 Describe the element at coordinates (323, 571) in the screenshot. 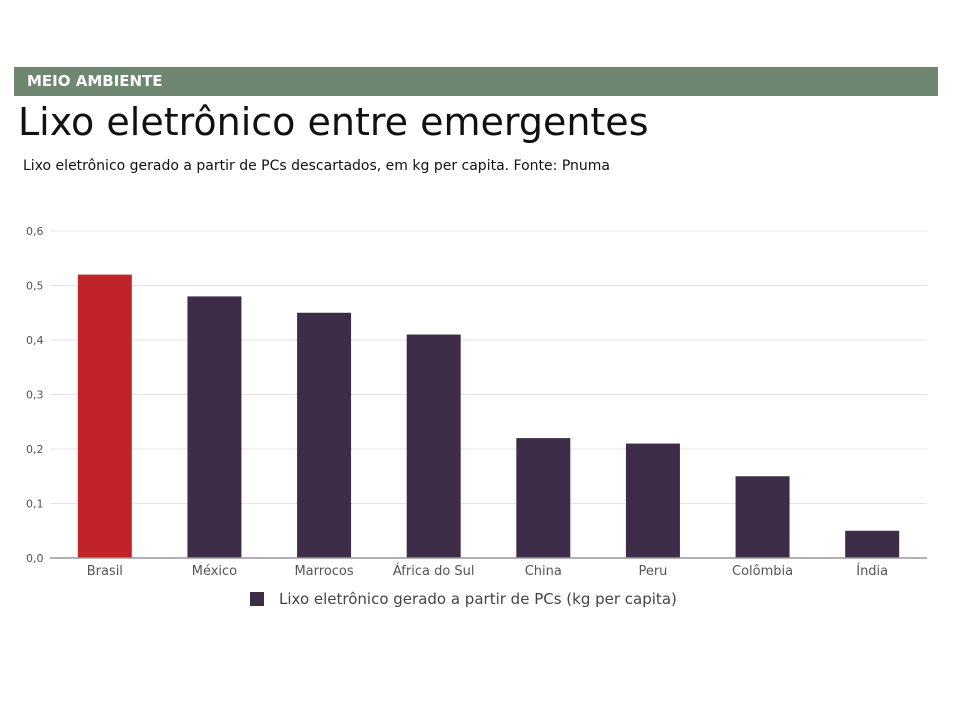

I see `x-tick-label: Marrocos` at that location.